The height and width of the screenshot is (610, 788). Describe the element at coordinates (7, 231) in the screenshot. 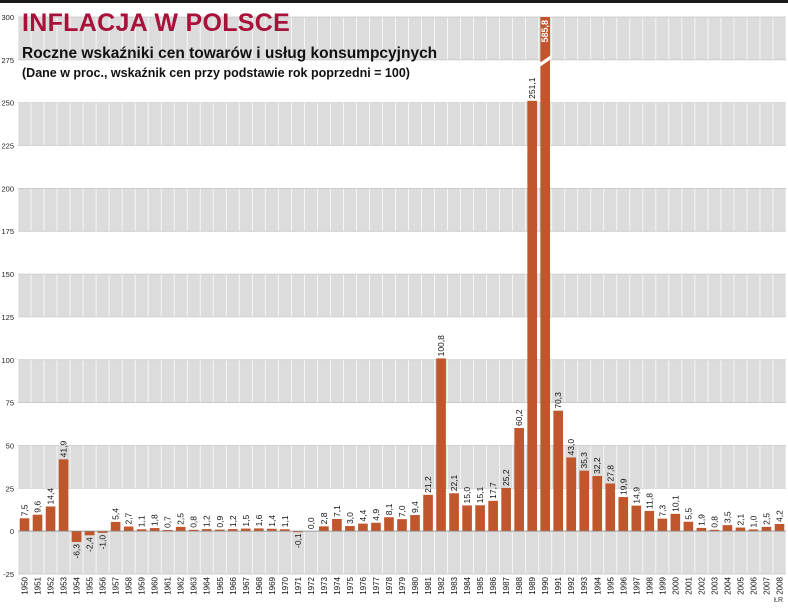

I see `y-tick-label: 175` at that location.